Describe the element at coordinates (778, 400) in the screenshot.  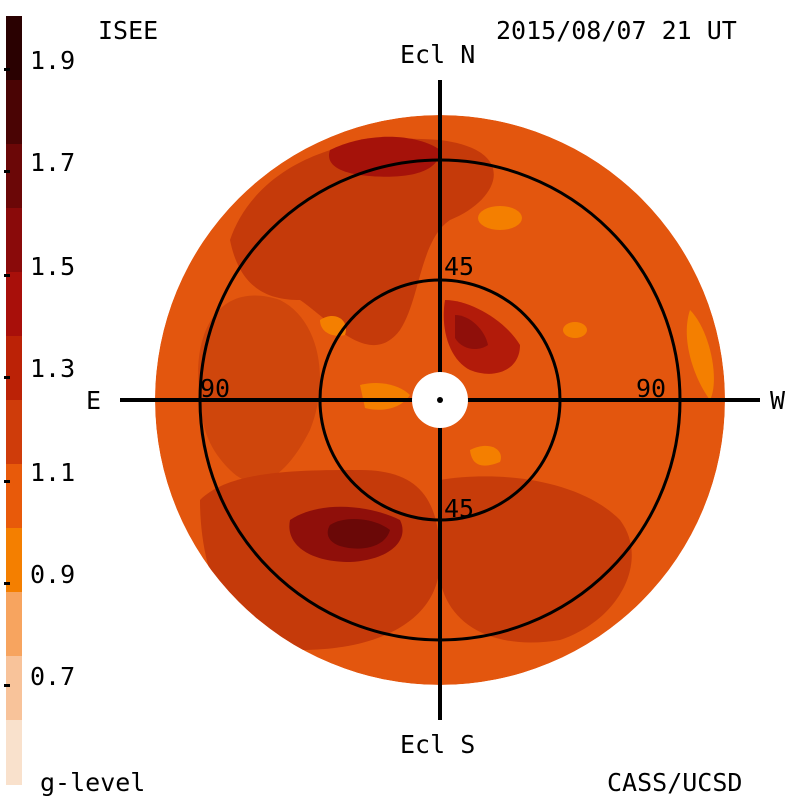
I see `west-label: W` at that location.